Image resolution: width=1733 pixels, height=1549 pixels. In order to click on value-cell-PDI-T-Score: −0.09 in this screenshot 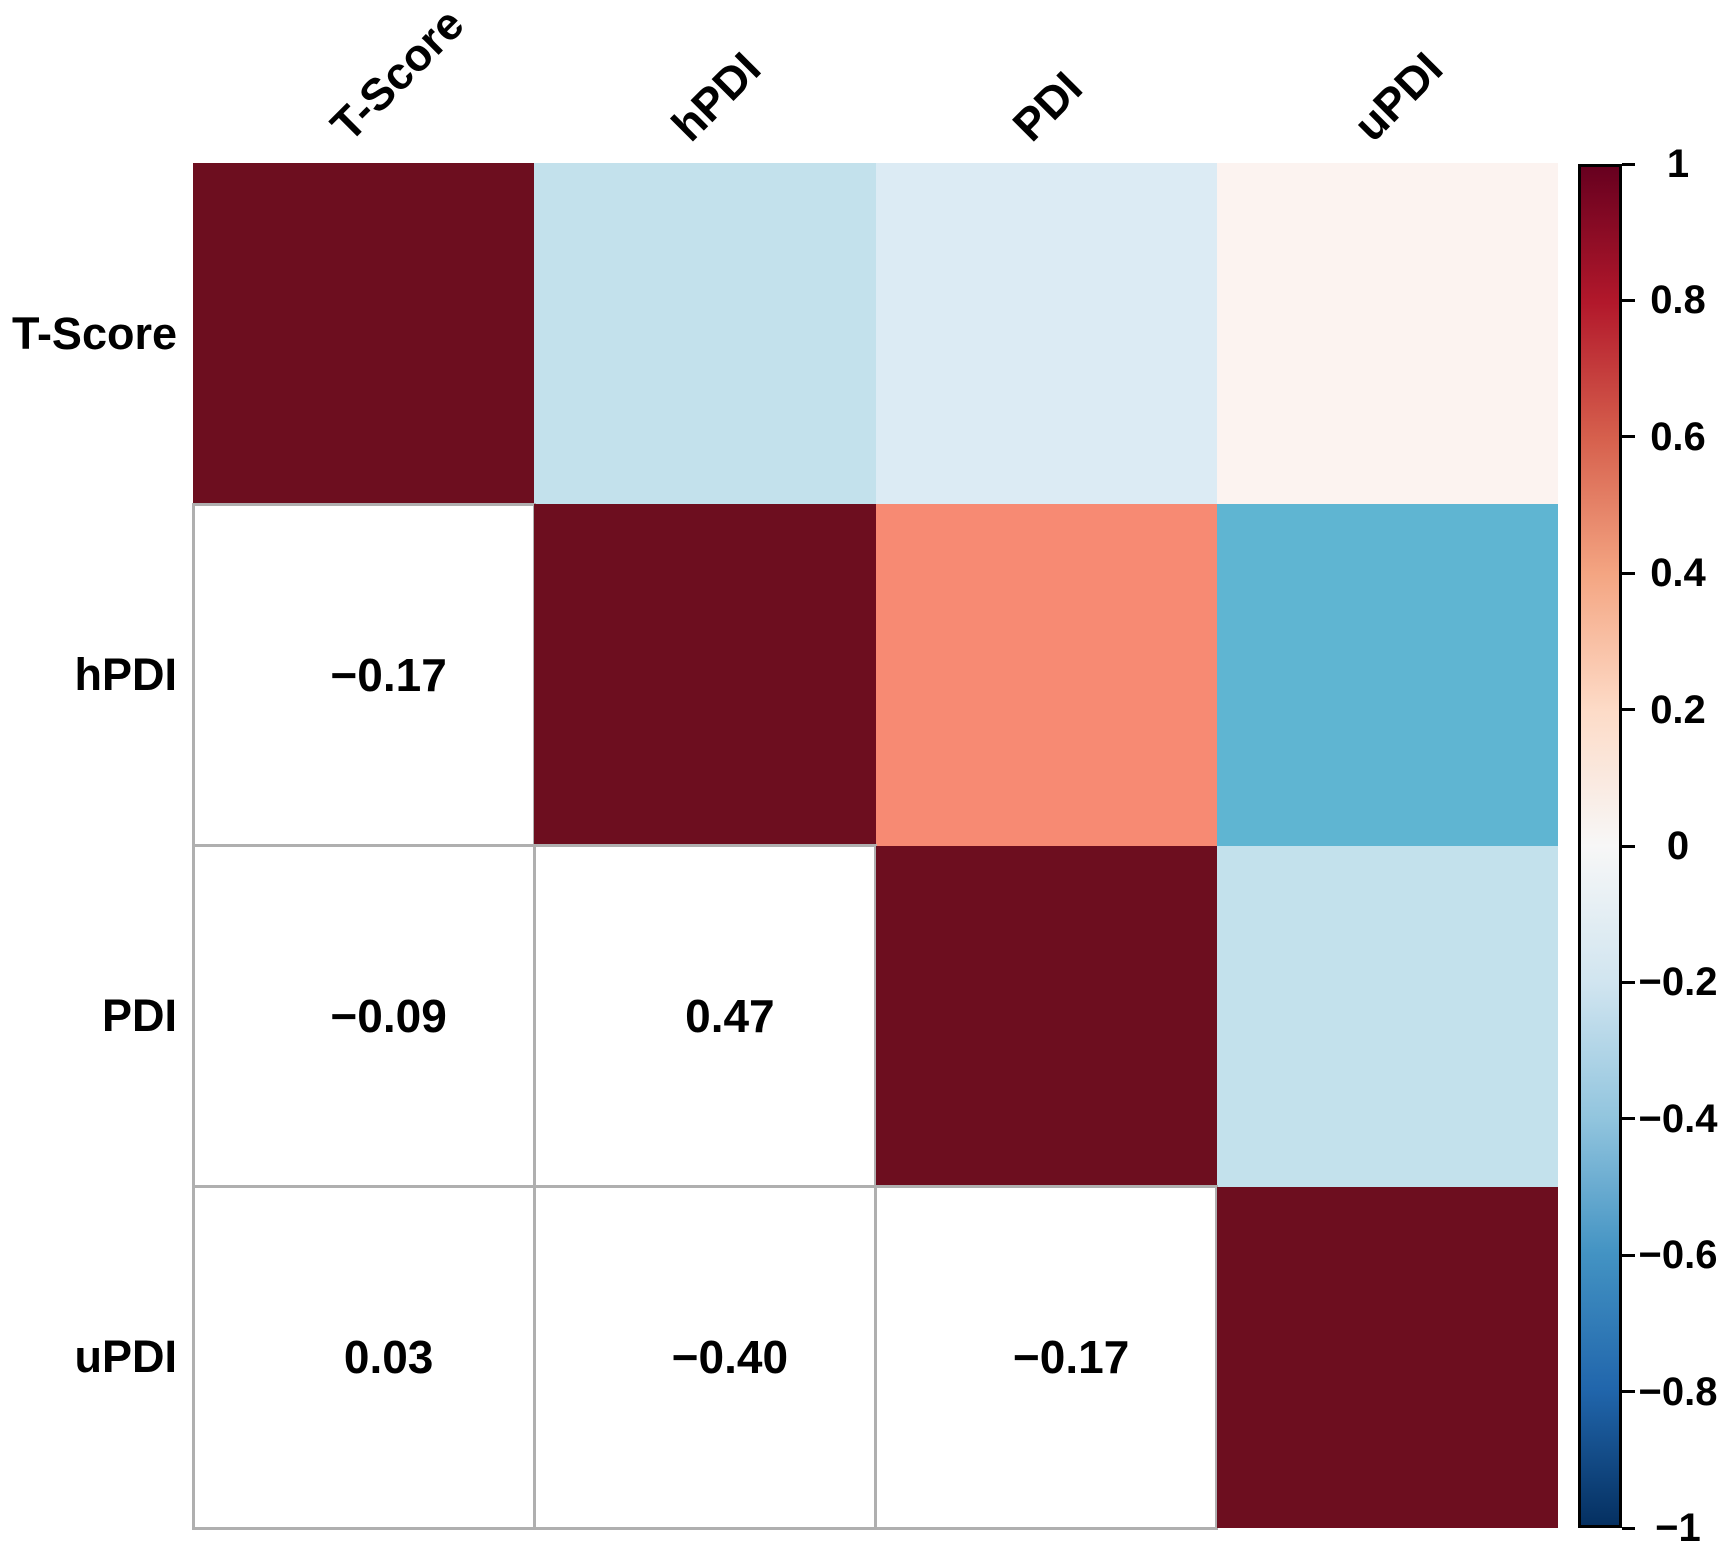, I will do `click(363, 1016)`.